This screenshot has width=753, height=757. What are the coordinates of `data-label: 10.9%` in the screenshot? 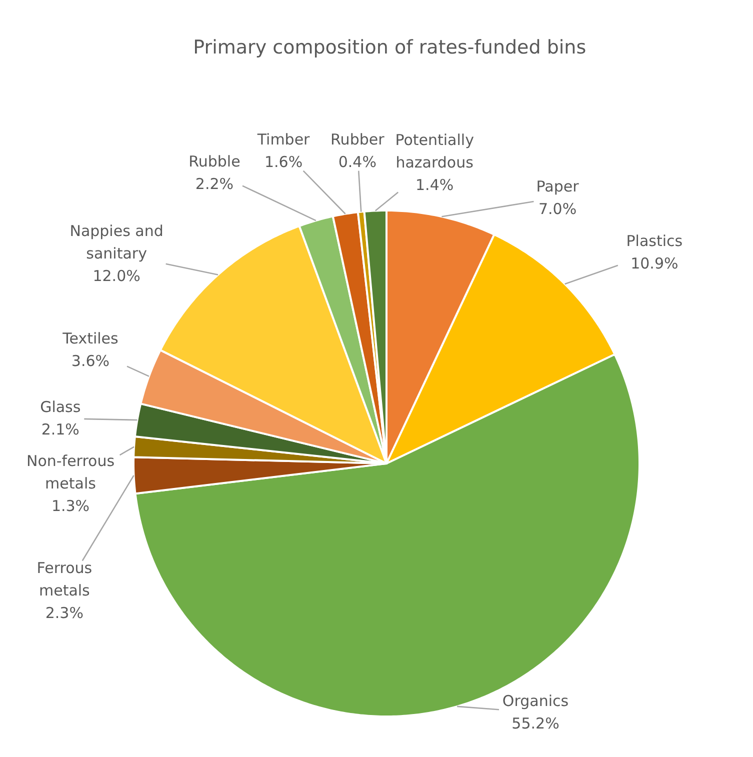 It's located at (654, 263).